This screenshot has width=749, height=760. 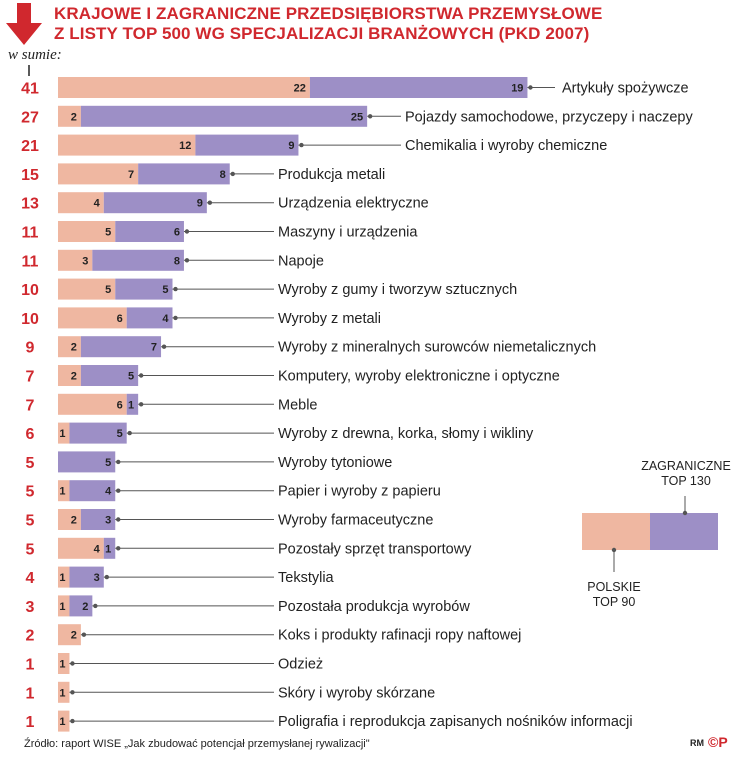 I want to click on down-arrow-icon, so click(x=24, y=24).